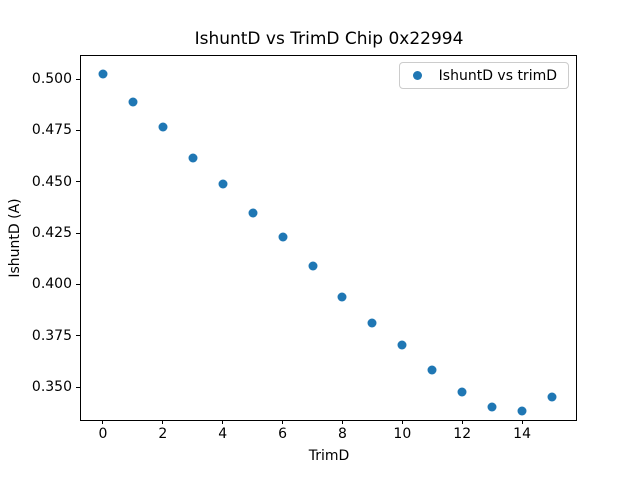 The height and width of the screenshot is (480, 640). I want to click on y-tick-label: 0.450, so click(51, 181).